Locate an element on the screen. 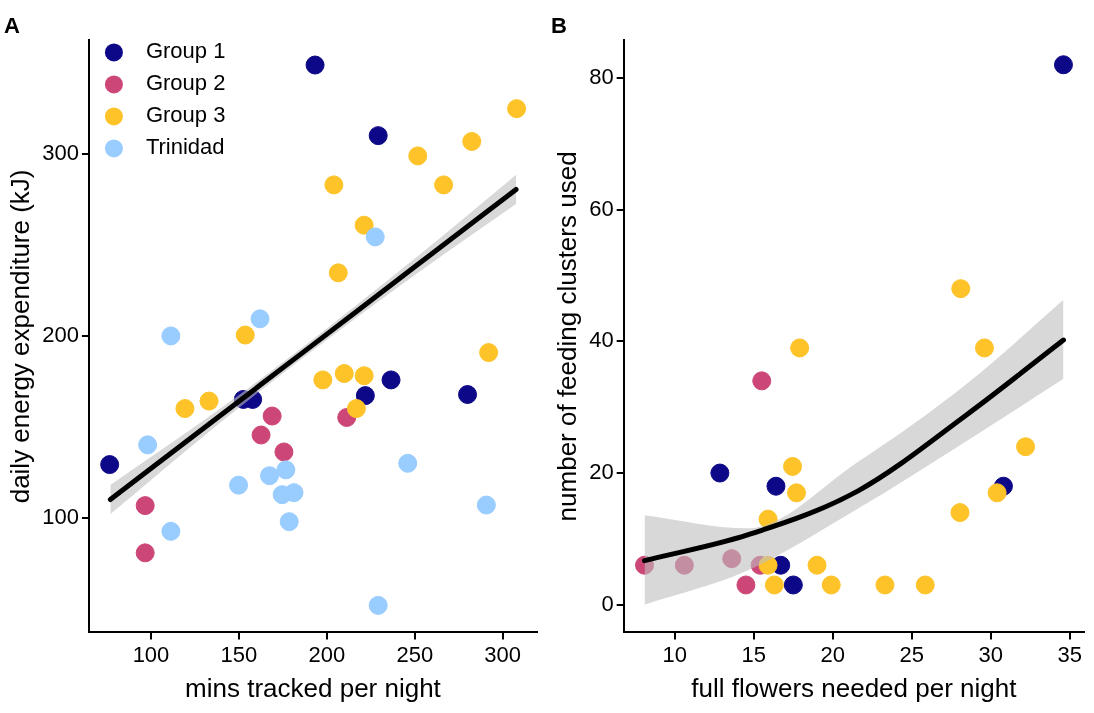 This screenshot has width=1094, height=713. x-tick-label: 20 is located at coordinates (833, 654).